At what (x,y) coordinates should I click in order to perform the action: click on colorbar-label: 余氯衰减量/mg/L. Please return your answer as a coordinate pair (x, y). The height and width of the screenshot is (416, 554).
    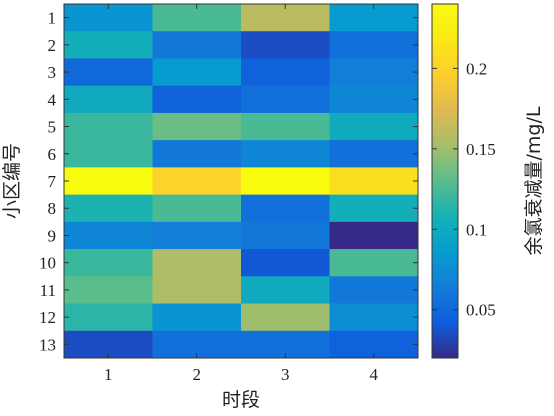
    Looking at the image, I should click on (534, 180).